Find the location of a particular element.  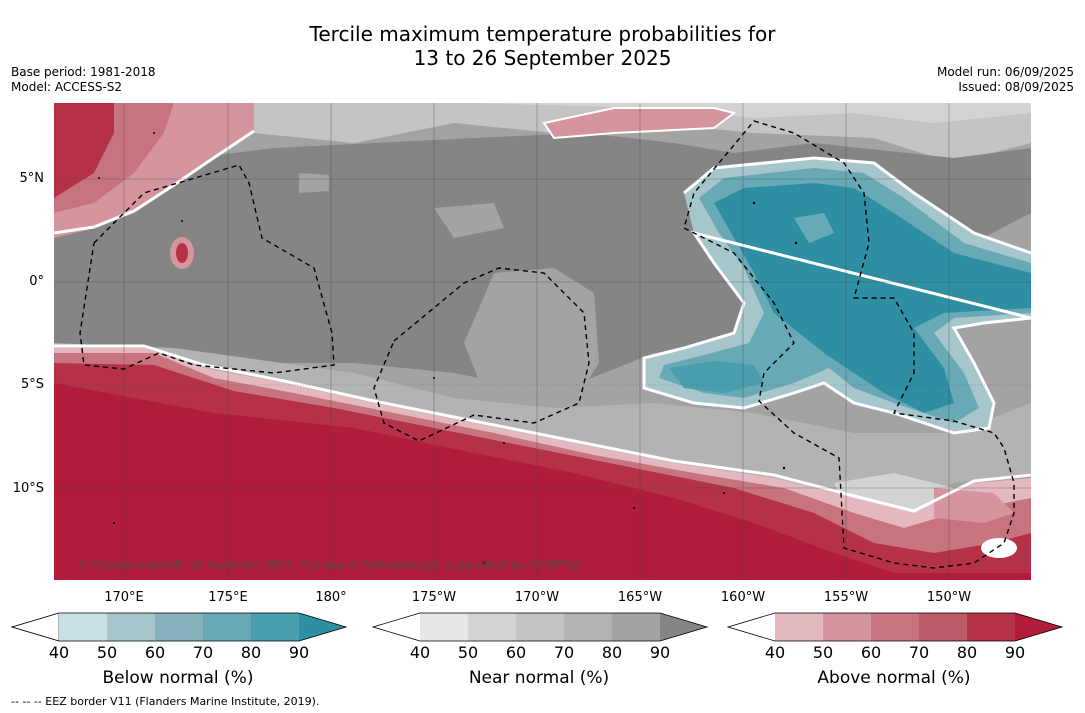

near-normal-patch-north is located at coordinates (469, 220).